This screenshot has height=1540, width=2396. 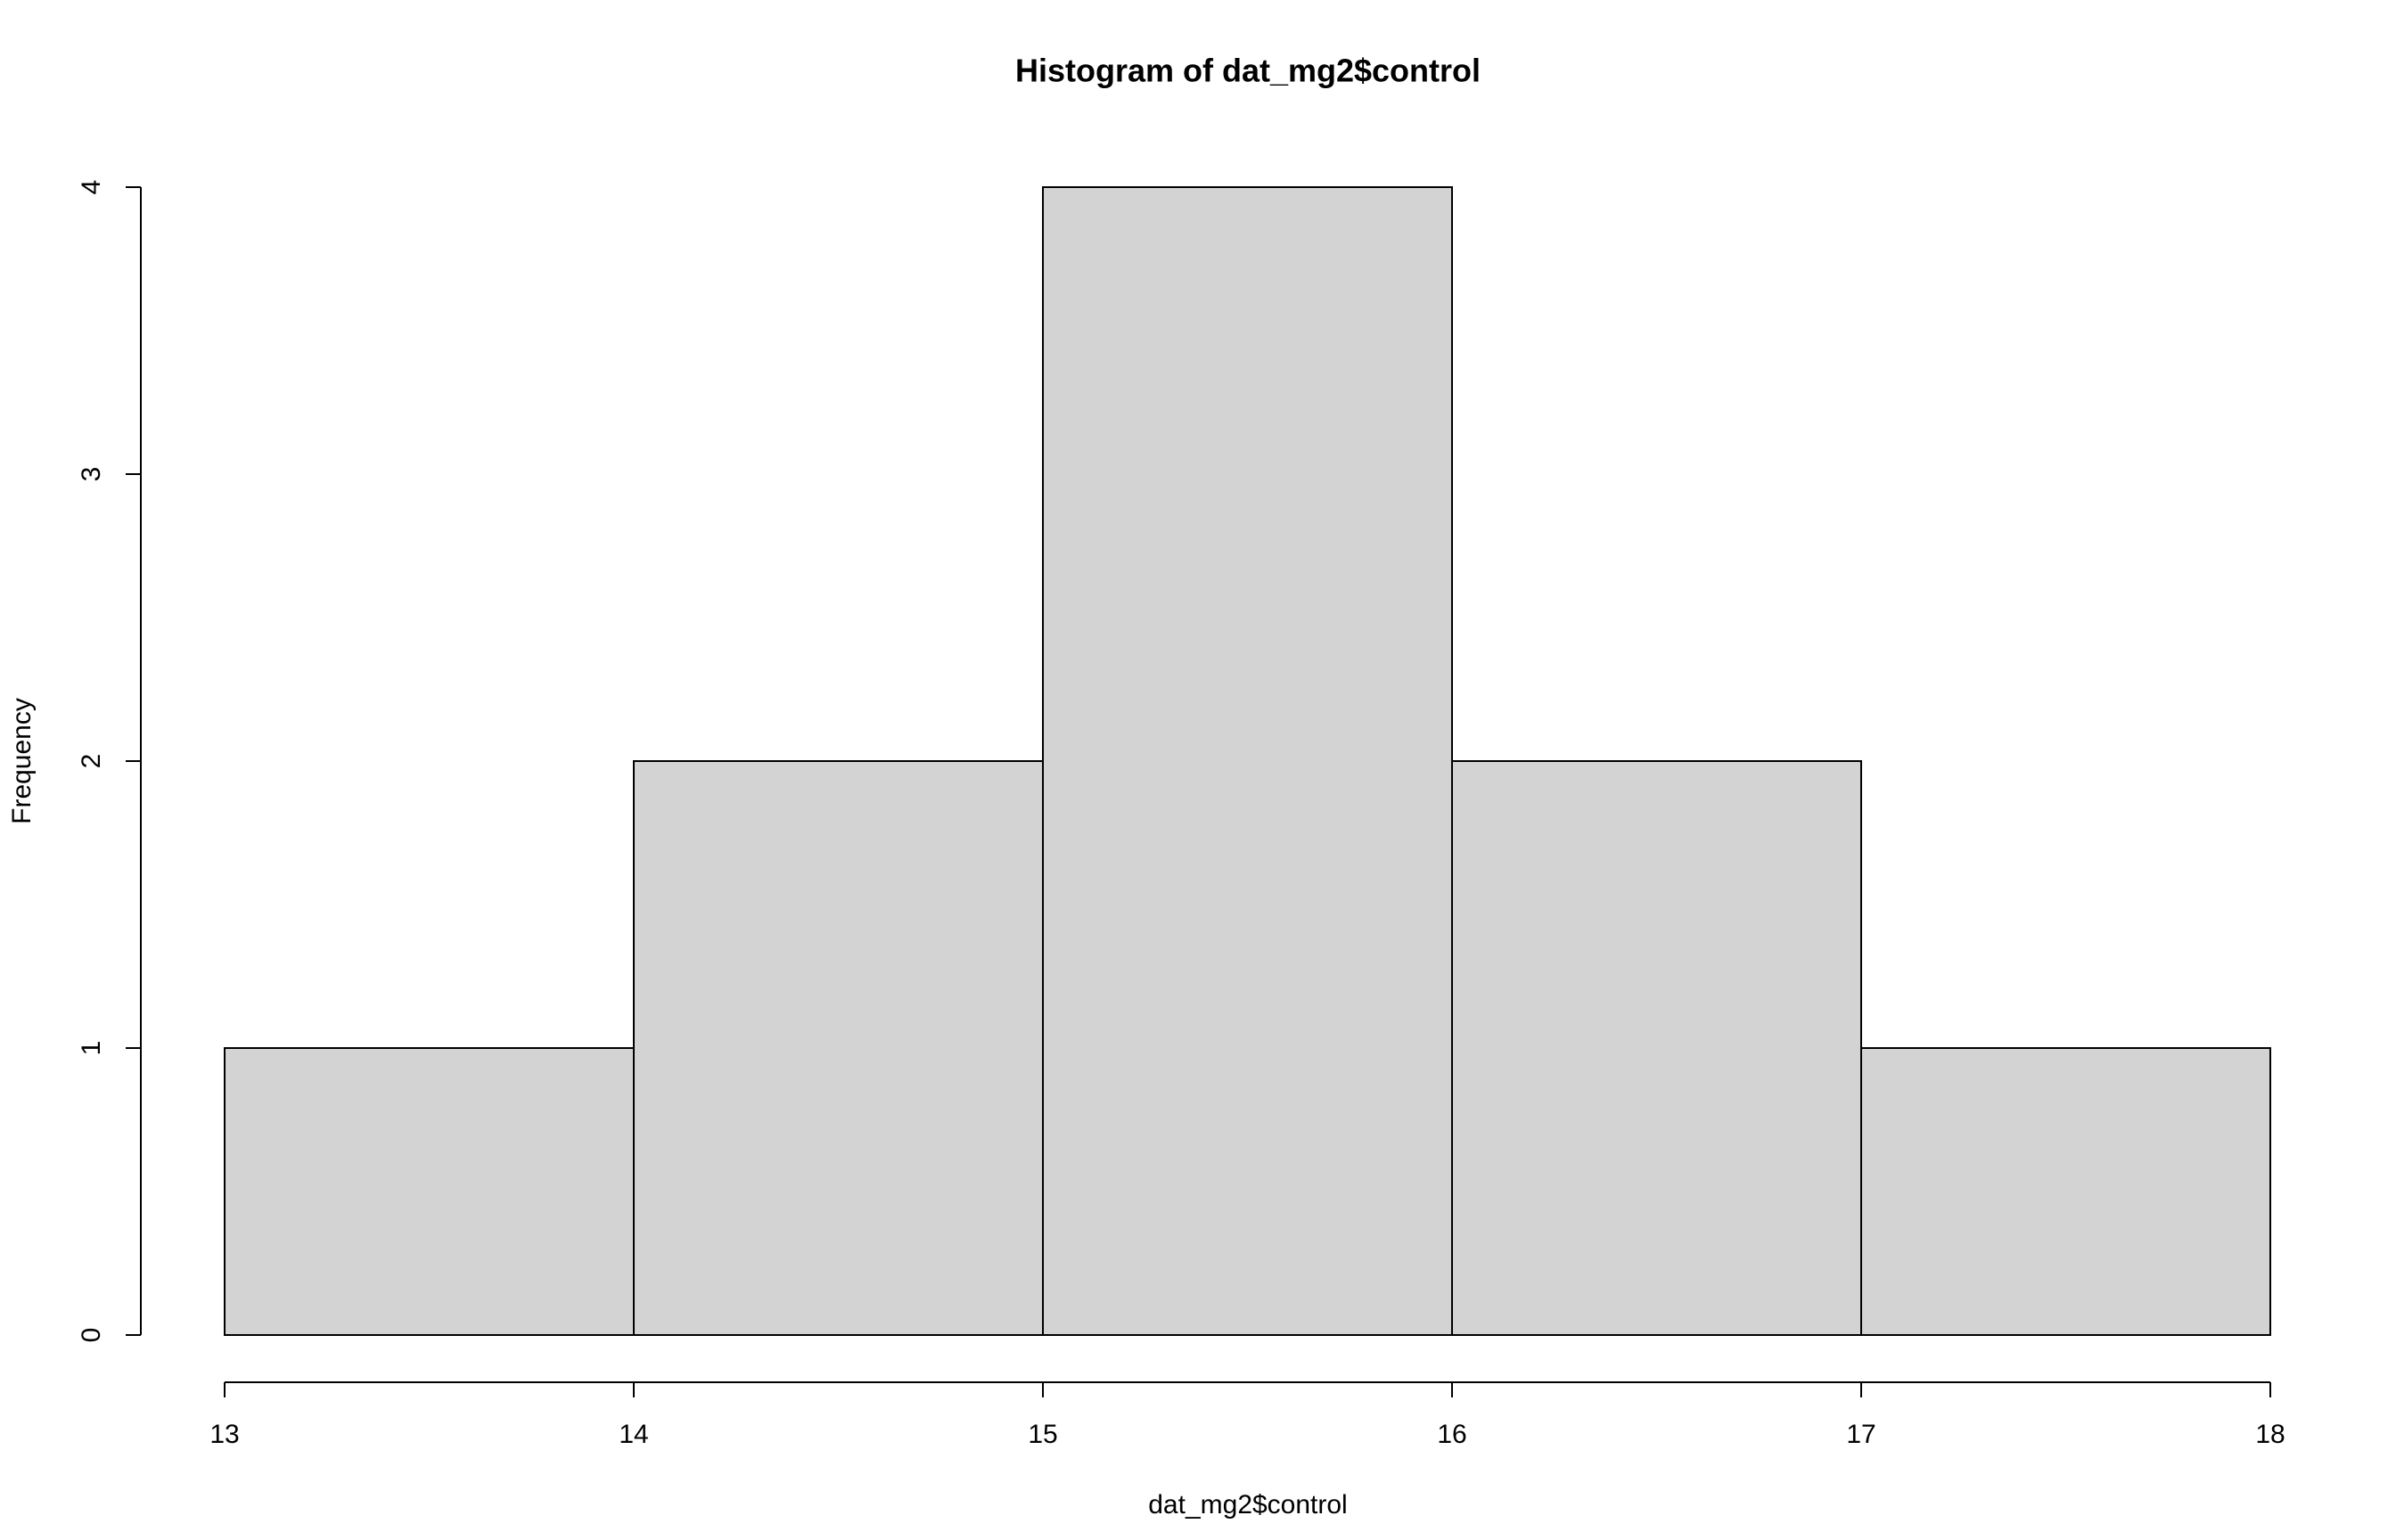 I want to click on y-tick-label: 0, so click(x=91, y=1335).